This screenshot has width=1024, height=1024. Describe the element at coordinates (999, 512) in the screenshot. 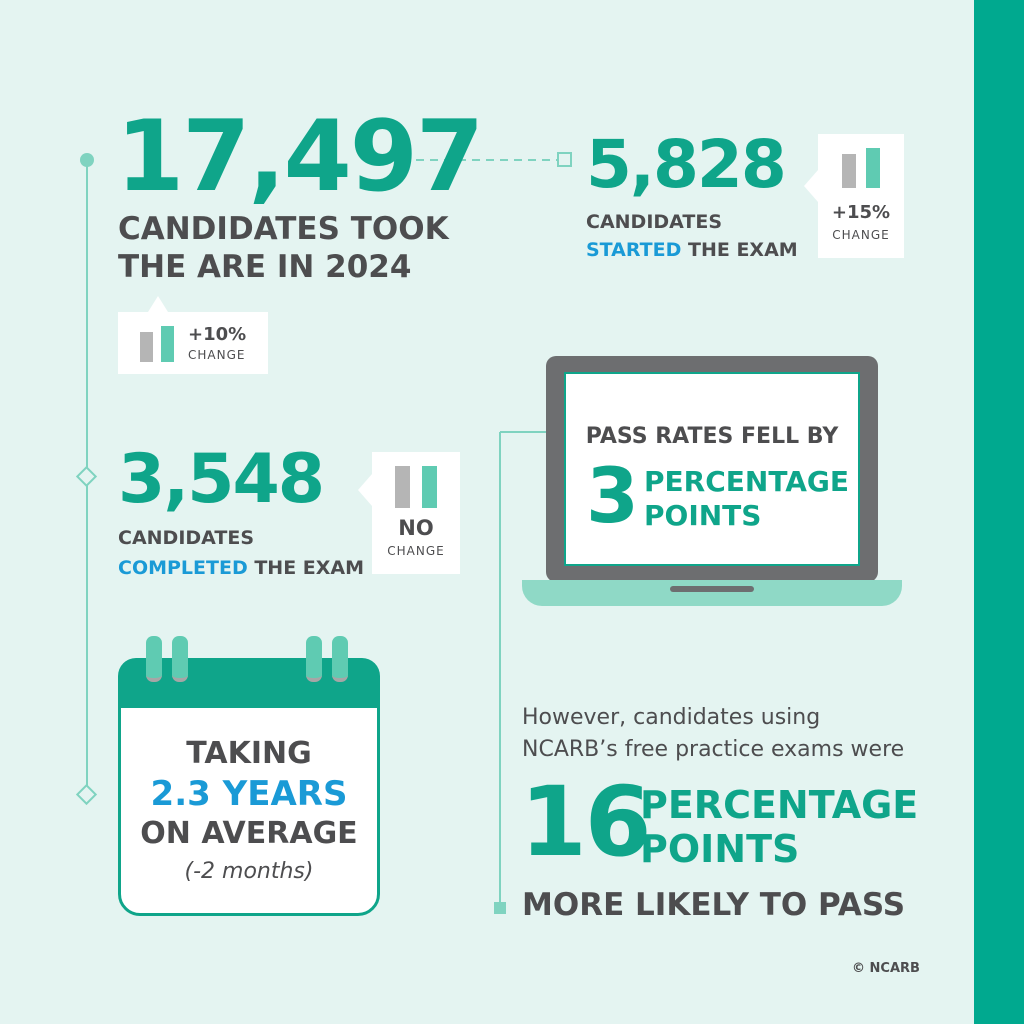

I see `side-accent-bar` at that location.